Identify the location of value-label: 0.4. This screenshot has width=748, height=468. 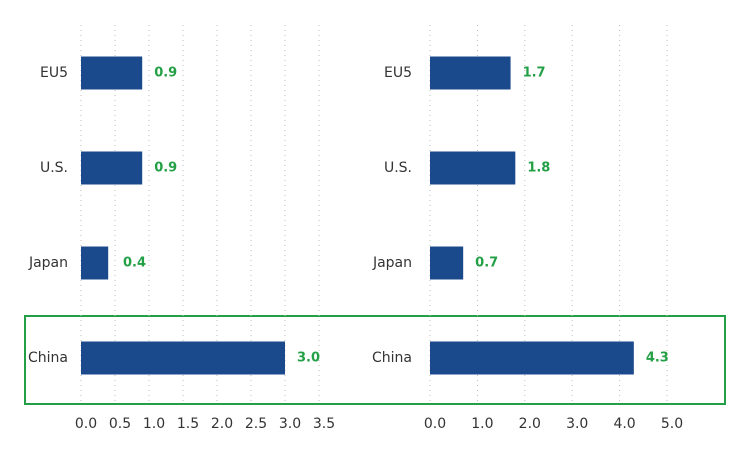
(134, 263).